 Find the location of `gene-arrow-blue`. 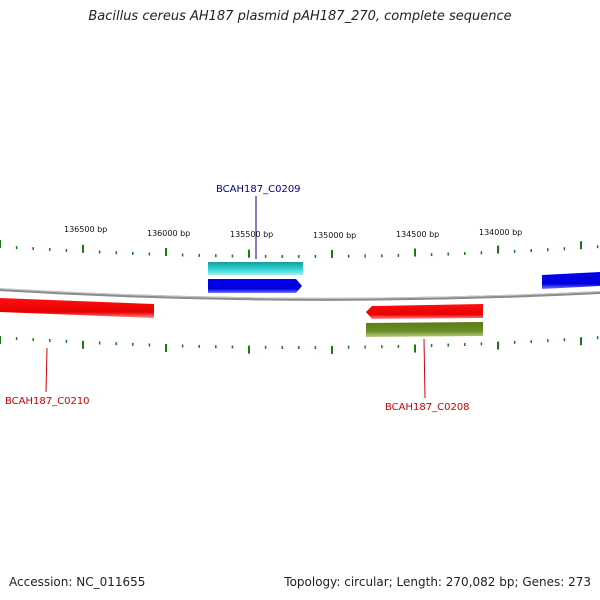

gene-arrow-blue is located at coordinates (255, 286).